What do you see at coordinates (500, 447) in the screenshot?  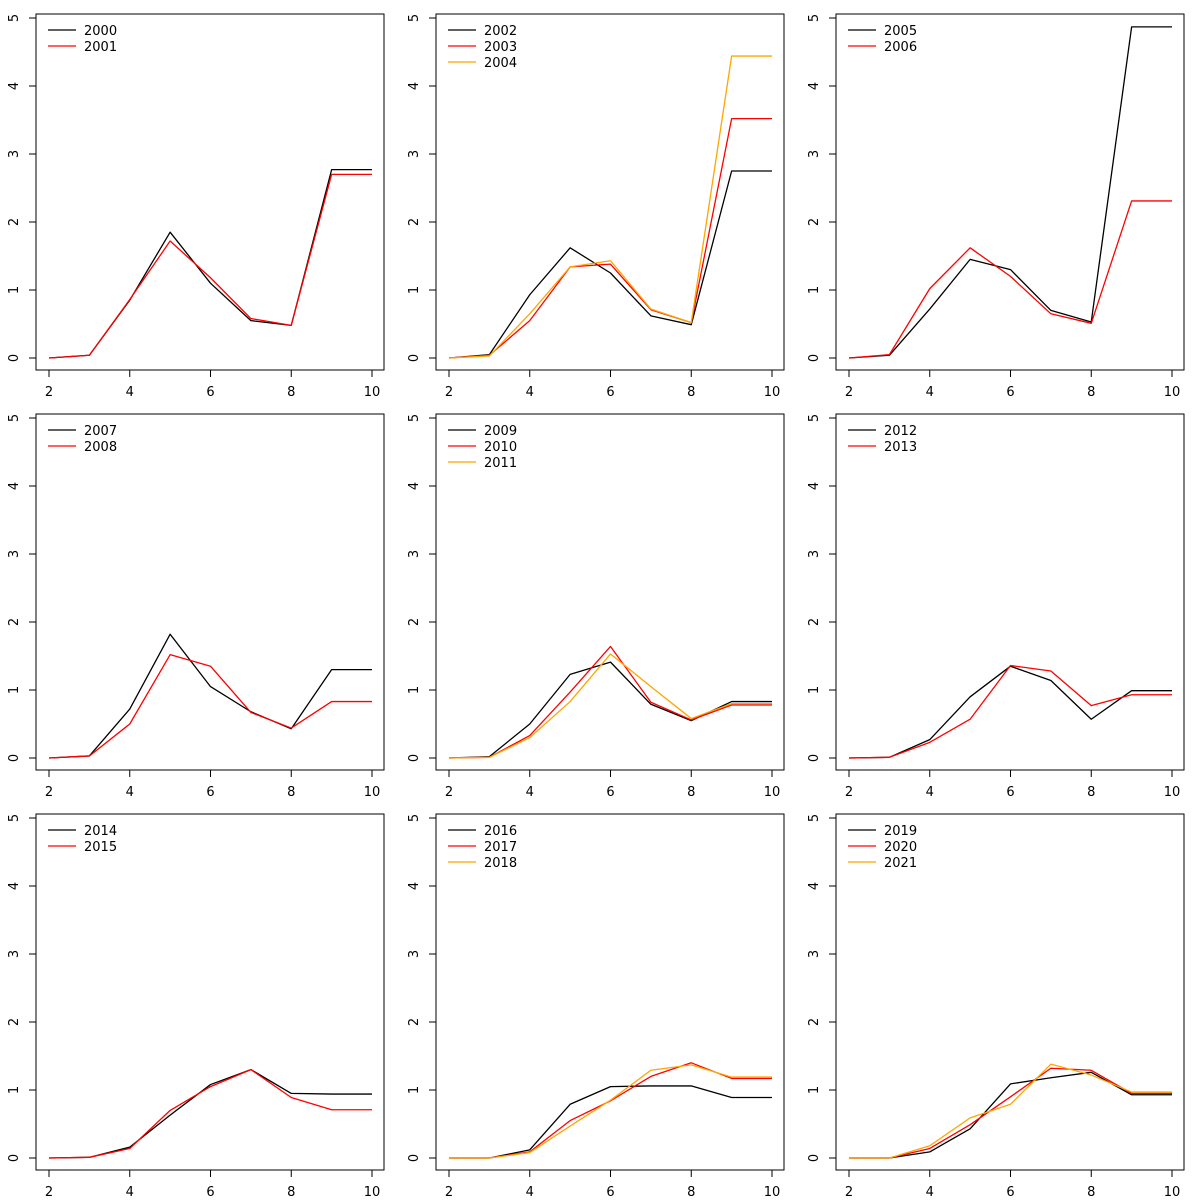 I see `legend-label-2010: 2010` at bounding box center [500, 447].